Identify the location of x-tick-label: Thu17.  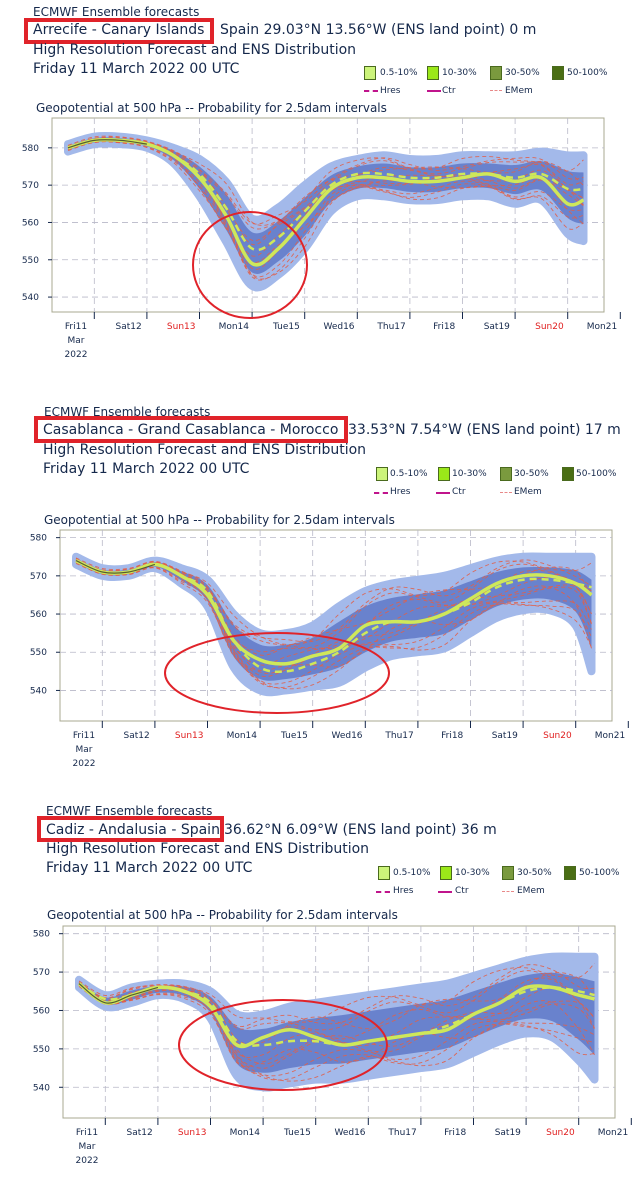
(398, 736).